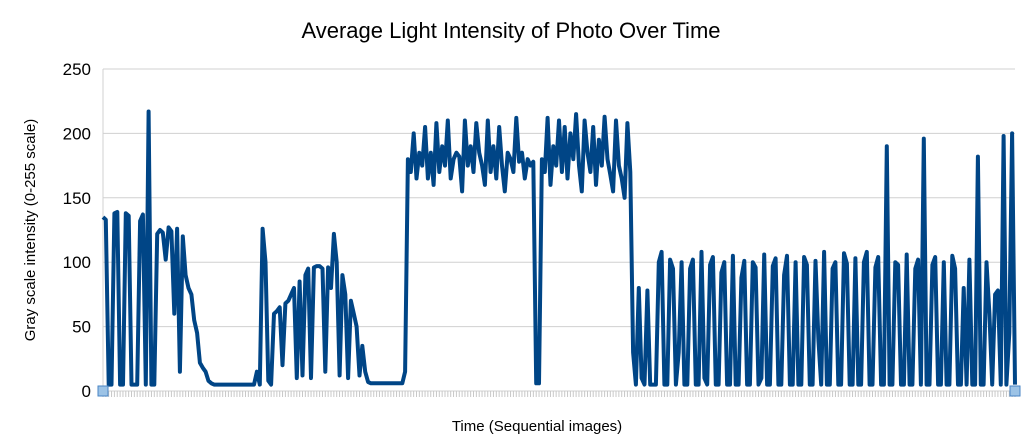 The image size is (1022, 446). I want to click on y-tick-label: 0, so click(86, 391).